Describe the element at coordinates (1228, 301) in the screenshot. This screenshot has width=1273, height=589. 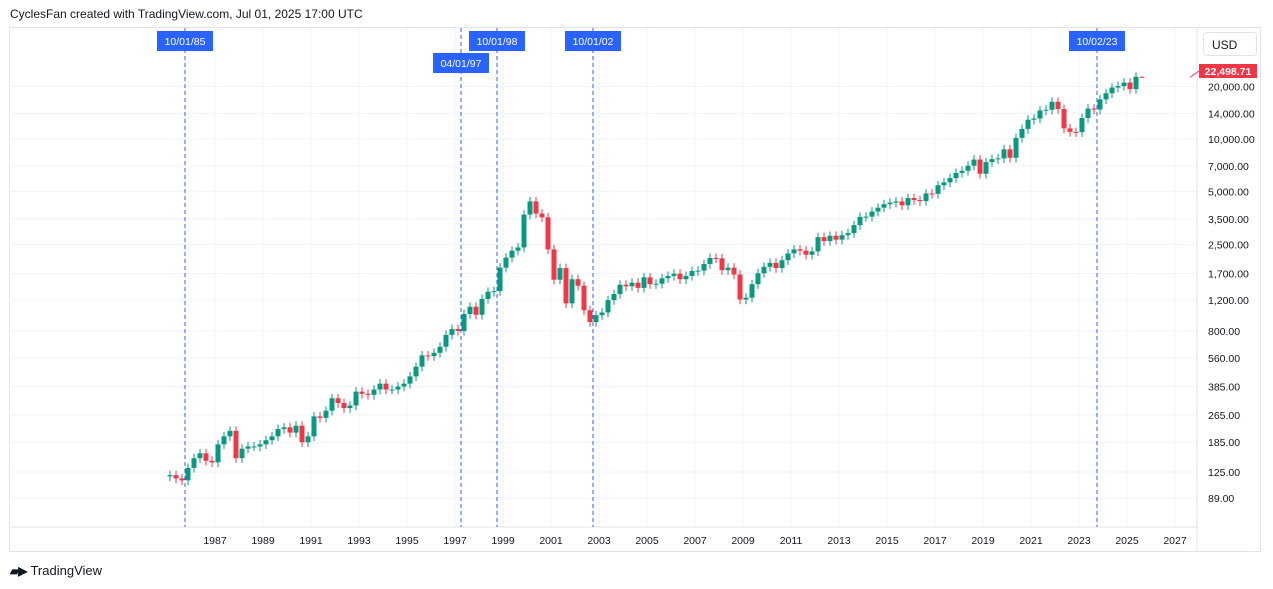
I see `y-tick-label: 1,200.00` at that location.